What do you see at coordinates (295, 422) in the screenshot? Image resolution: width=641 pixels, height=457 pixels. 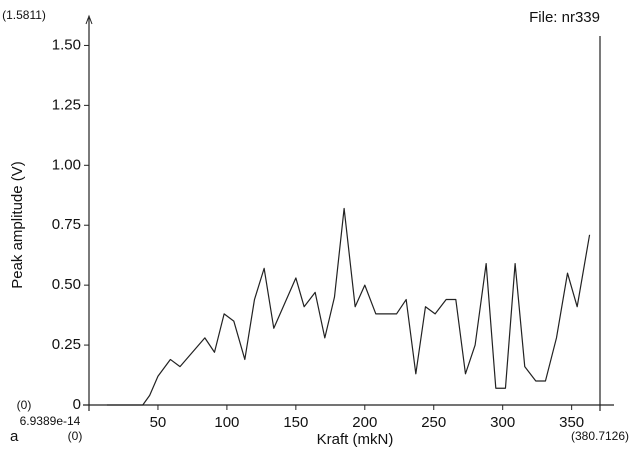 I see `x-tick-label: 150` at bounding box center [295, 422].